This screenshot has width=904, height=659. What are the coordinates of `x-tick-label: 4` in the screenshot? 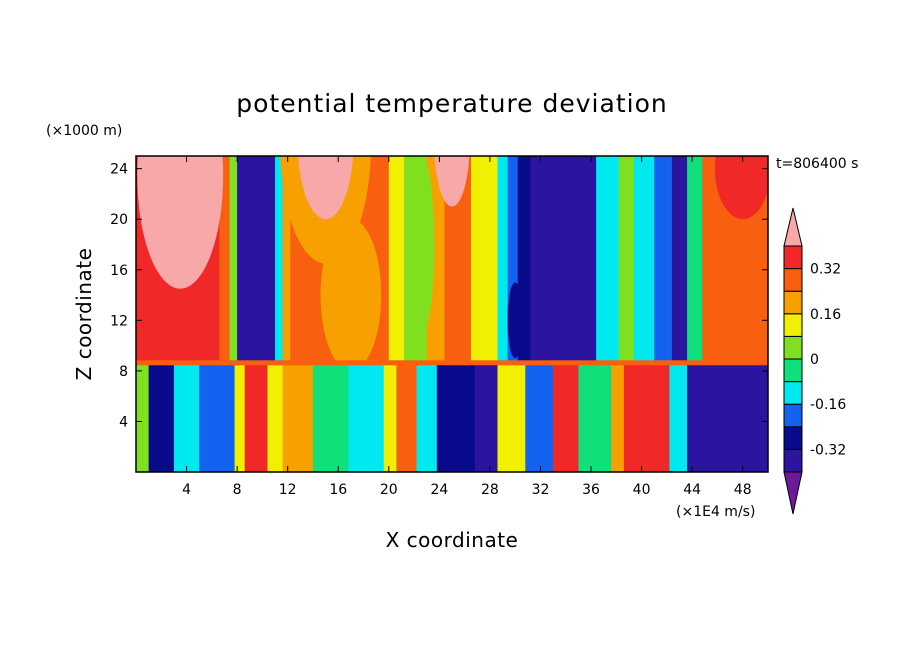 It's located at (186, 490).